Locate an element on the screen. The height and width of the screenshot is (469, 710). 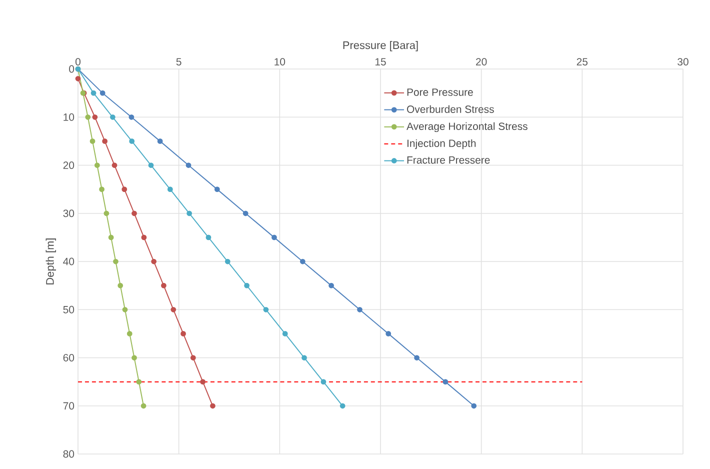
x-tick-label: 30 is located at coordinates (683, 62).